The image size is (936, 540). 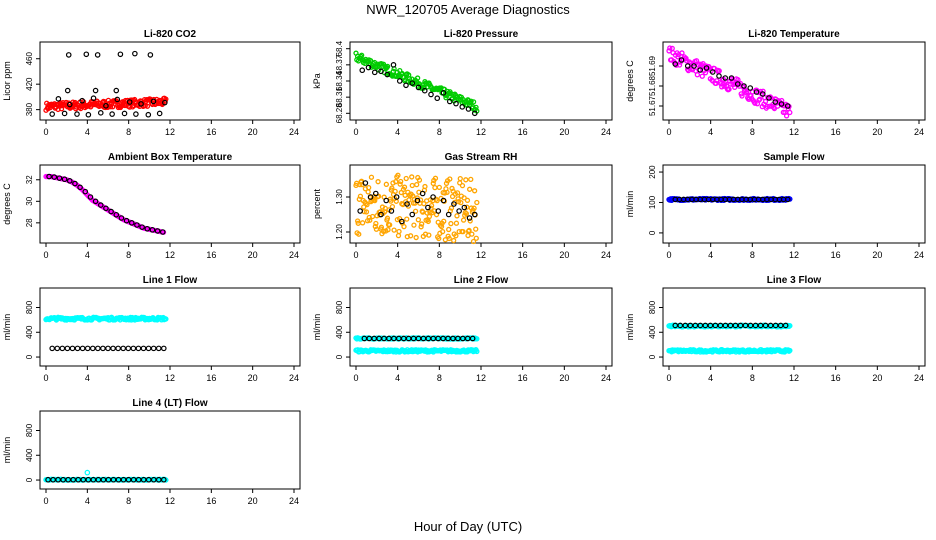 What do you see at coordinates (836, 132) in the screenshot?
I see `x-tick-label: 16` at bounding box center [836, 132].